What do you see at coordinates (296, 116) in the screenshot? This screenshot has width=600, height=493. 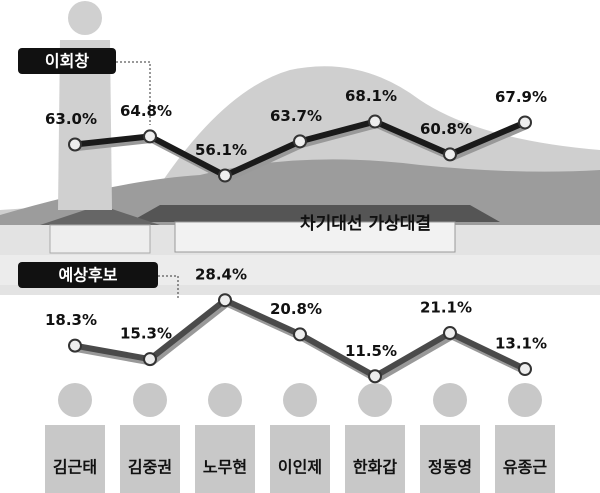 I see `data-label: 63.7%` at bounding box center [296, 116].